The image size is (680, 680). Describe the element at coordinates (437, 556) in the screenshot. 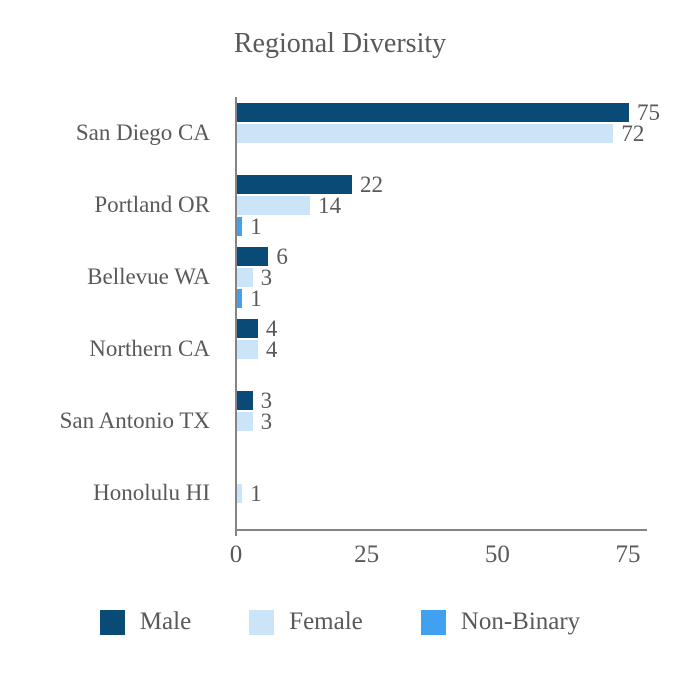

I see `x-axis: 0 25 50 75` at that location.